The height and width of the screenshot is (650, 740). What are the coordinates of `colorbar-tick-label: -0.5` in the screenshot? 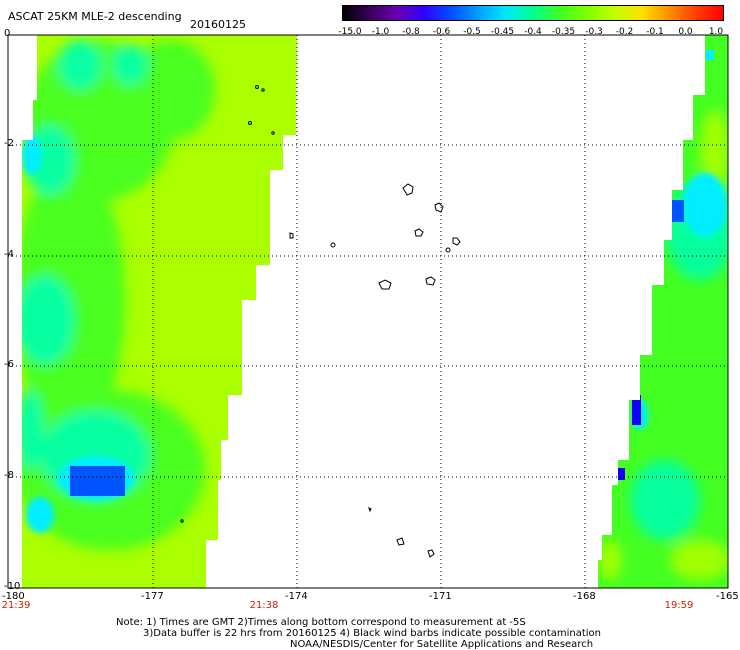 It's located at (472, 32).